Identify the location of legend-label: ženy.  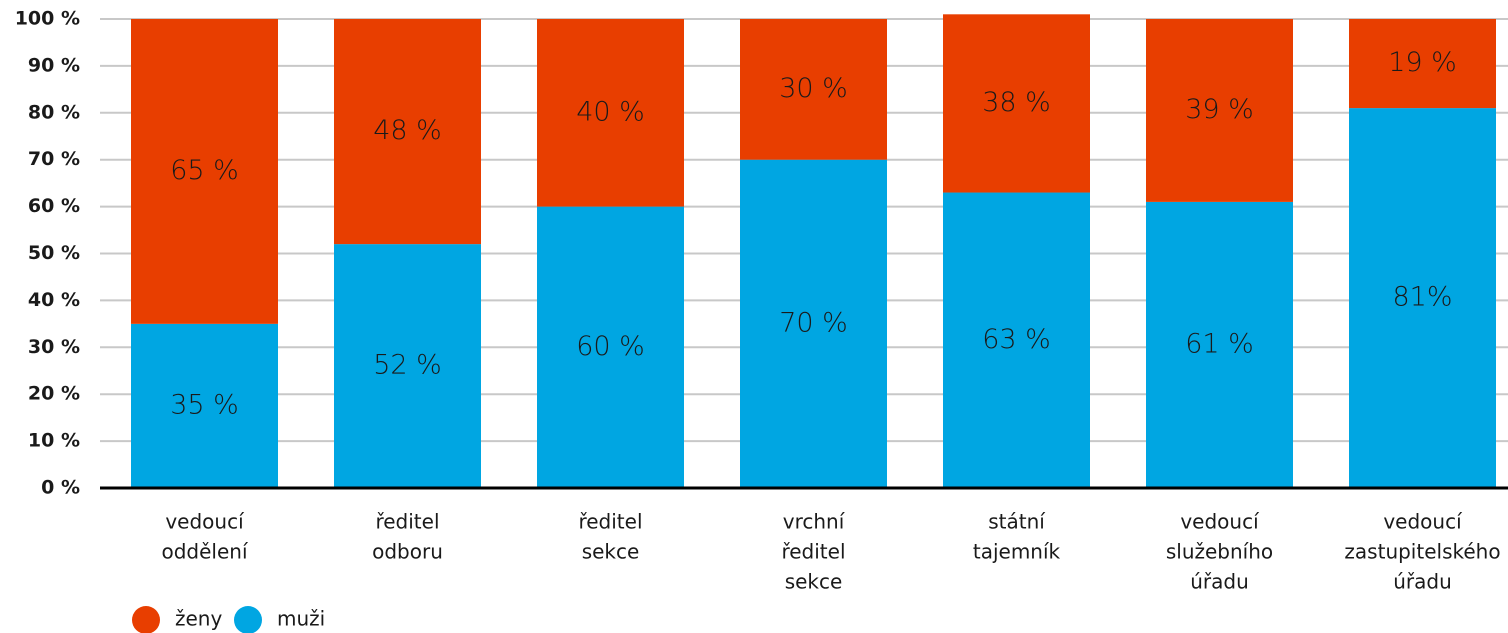
(198, 619).